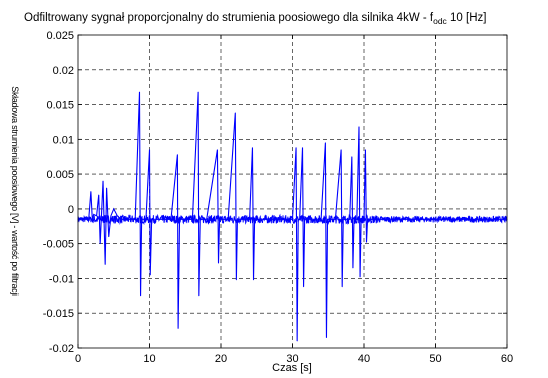  Describe the element at coordinates (60, 175) in the screenshot. I see `y-tick-label: 0.005` at that location.